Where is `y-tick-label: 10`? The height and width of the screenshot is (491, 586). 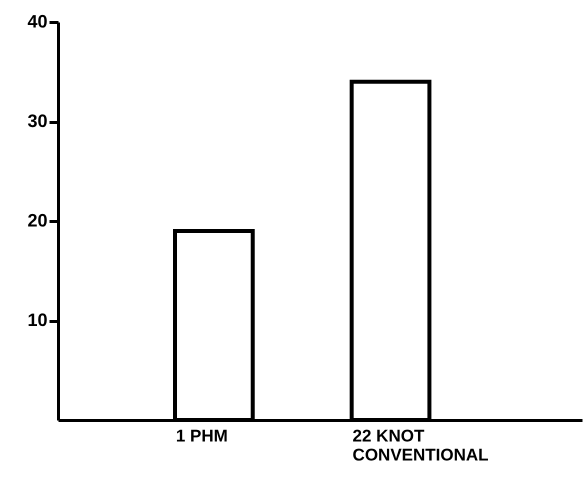 y-tick-label: 10 is located at coordinates (37, 320).